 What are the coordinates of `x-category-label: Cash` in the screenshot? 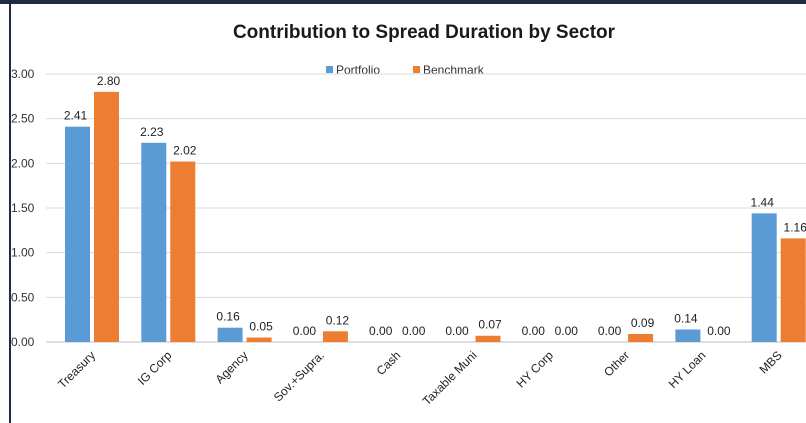 It's located at (389, 363).